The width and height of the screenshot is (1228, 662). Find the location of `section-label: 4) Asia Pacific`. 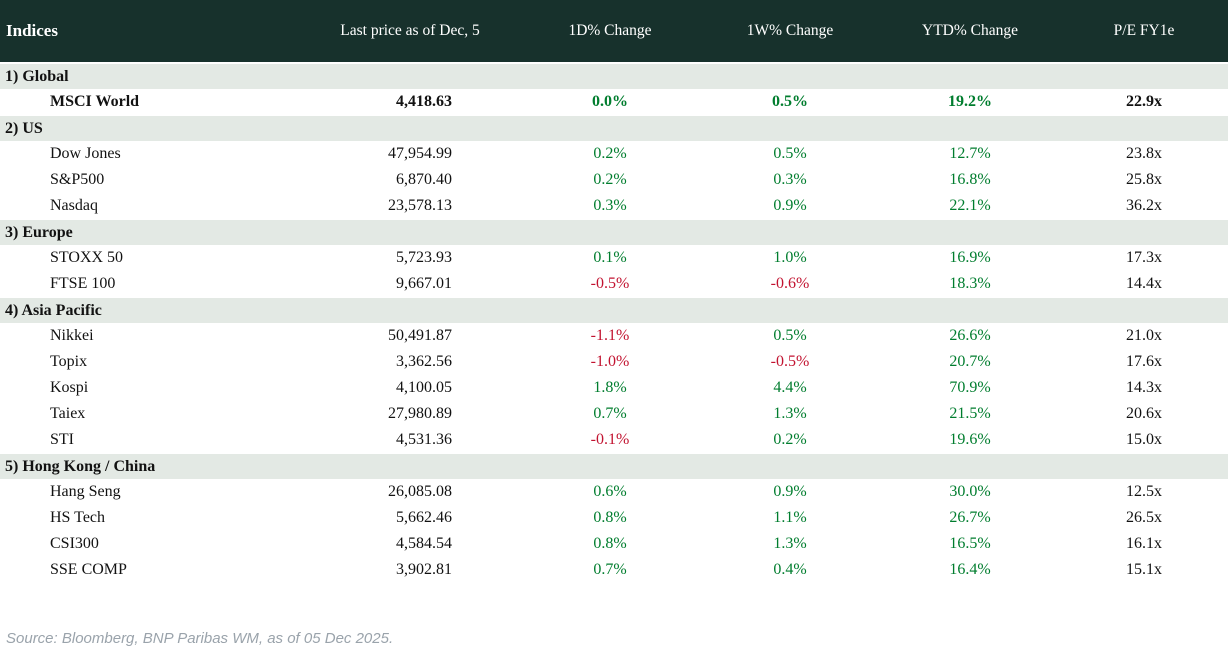

section-label: 4) Asia Pacific is located at coordinates (614, 309).